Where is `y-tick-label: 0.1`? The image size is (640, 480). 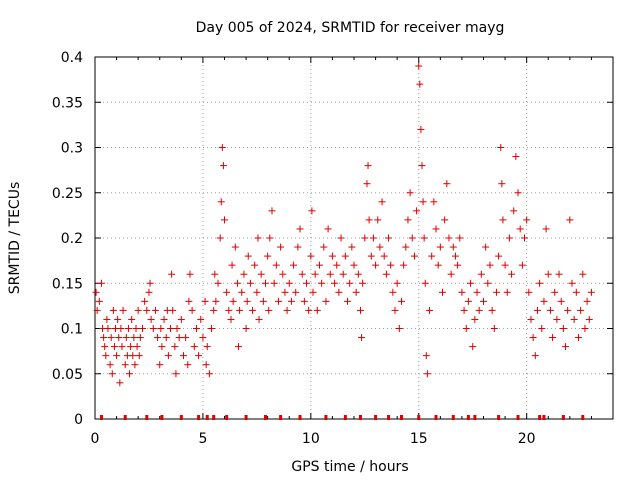 y-tick-label: 0.1 is located at coordinates (72, 330).